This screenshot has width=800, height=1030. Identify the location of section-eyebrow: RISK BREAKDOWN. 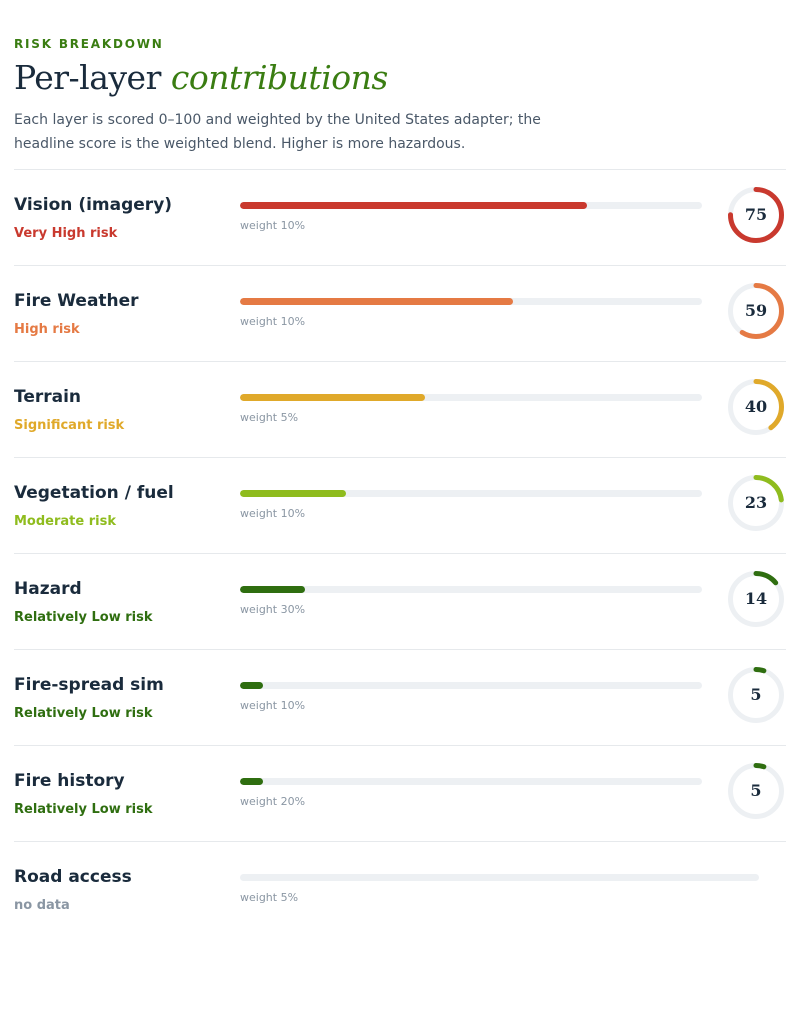
(89, 44).